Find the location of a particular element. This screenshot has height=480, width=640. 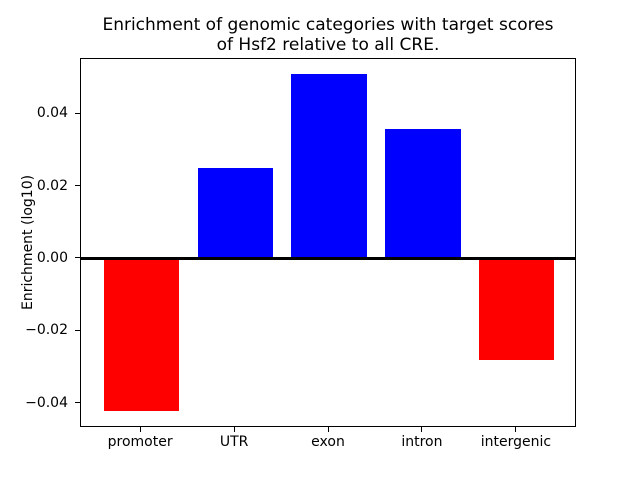

zero-line is located at coordinates (328, 259).